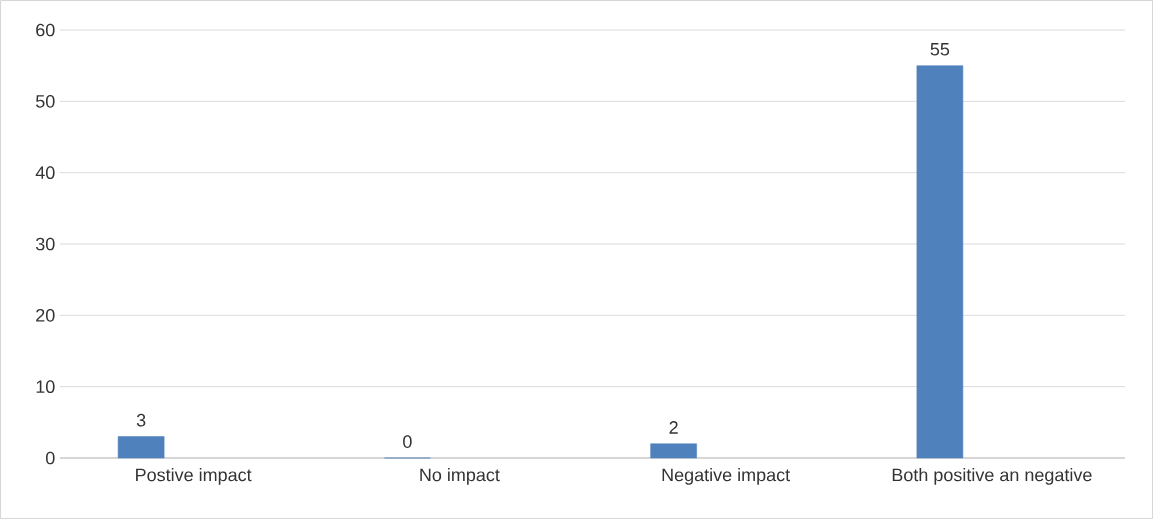 The height and width of the screenshot is (519, 1153). I want to click on x-tick-label: No impact, so click(460, 476).